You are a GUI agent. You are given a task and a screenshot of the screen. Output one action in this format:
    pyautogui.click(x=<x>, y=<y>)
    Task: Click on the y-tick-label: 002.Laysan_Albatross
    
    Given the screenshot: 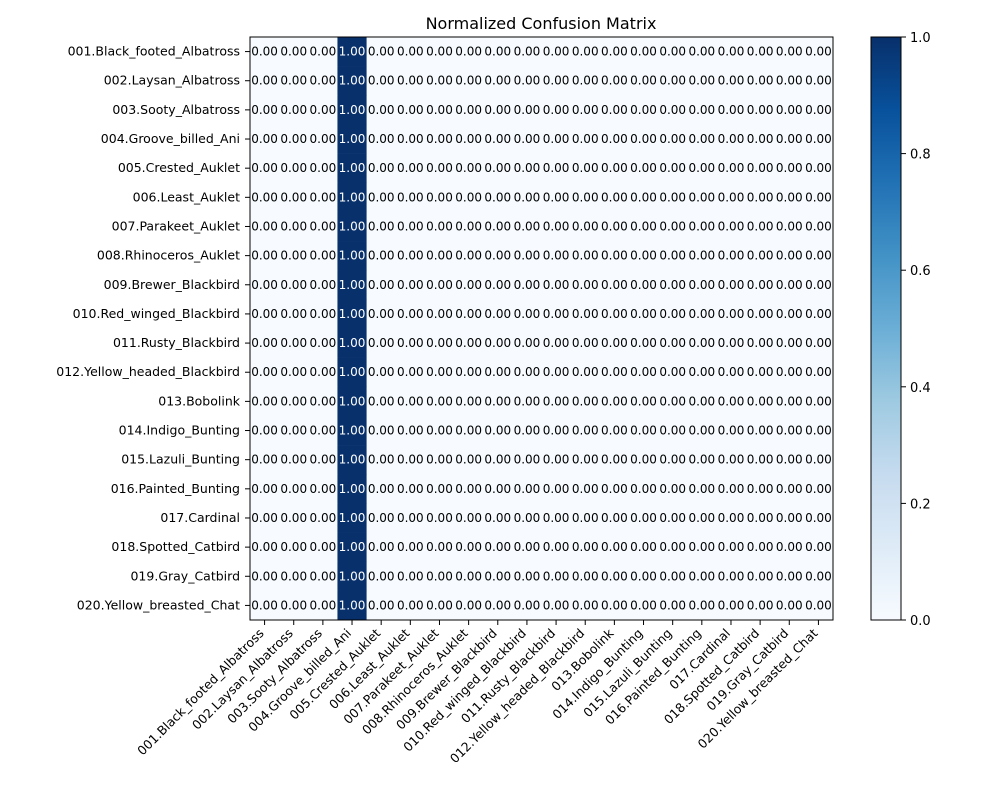 What is the action you would take?
    pyautogui.click(x=172, y=80)
    